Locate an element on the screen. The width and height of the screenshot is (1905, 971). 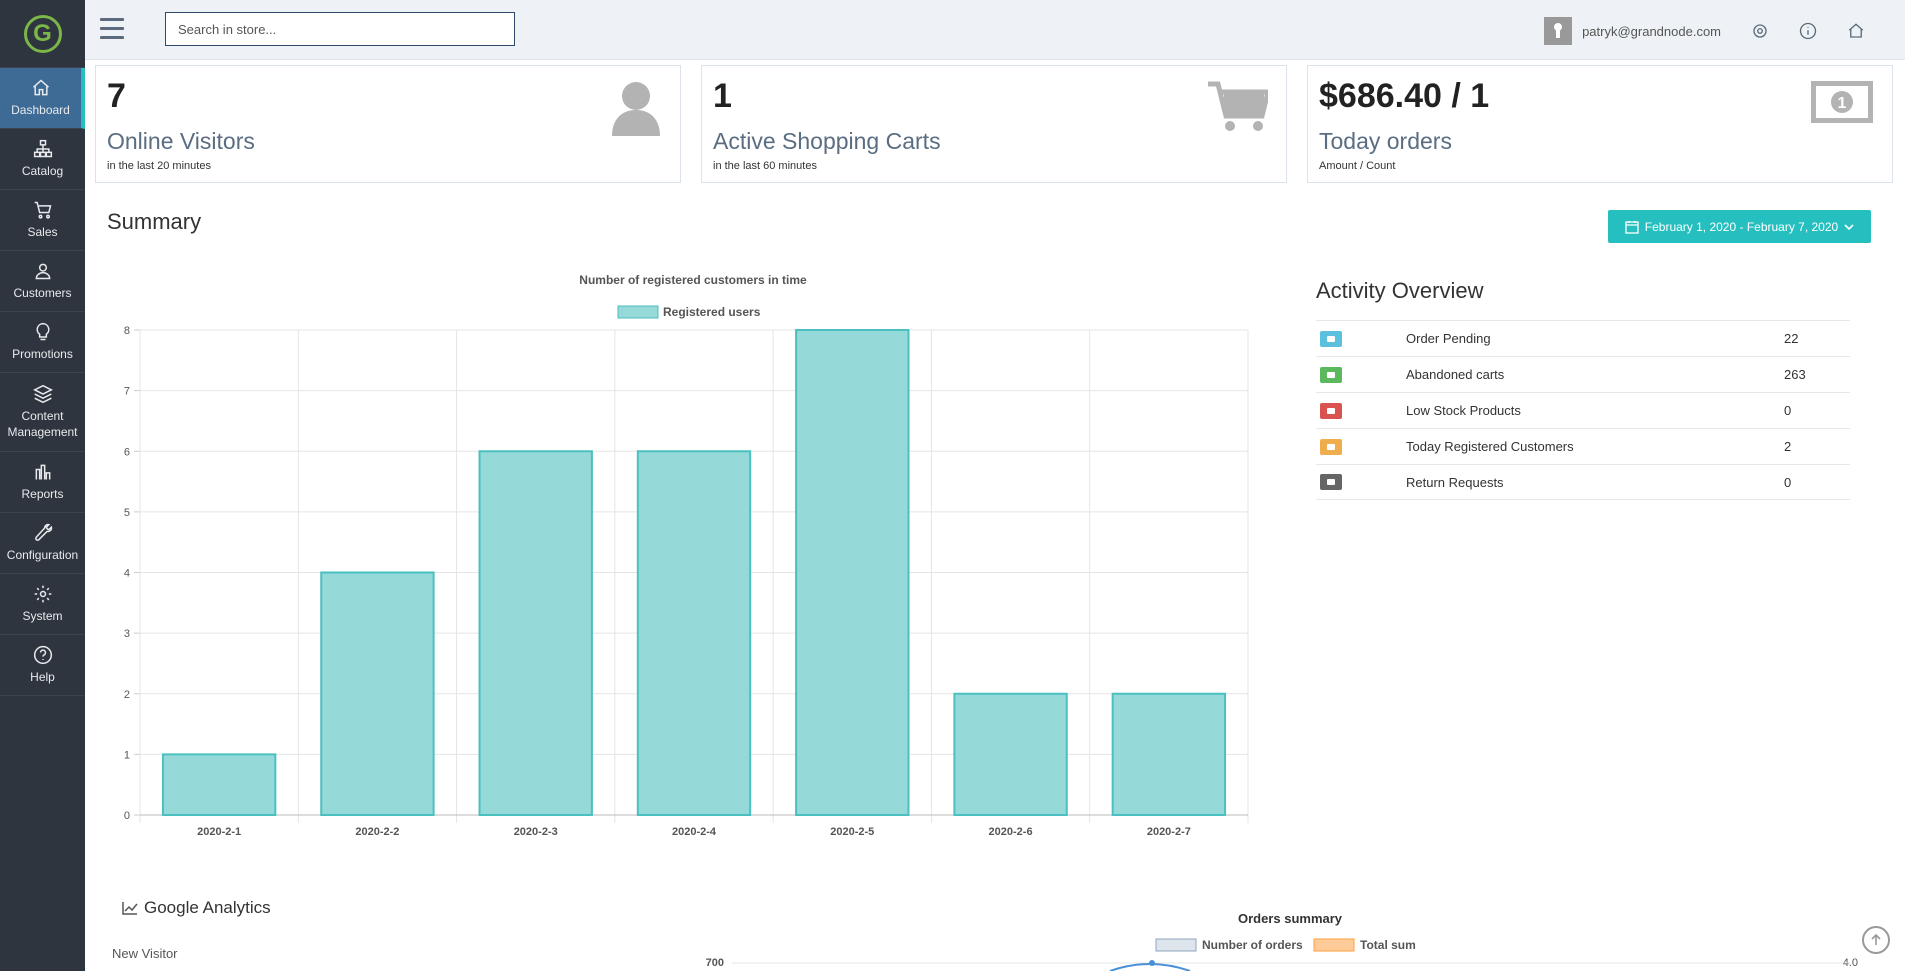
analytics-new-visitor: New Visitor is located at coordinates (145, 953).